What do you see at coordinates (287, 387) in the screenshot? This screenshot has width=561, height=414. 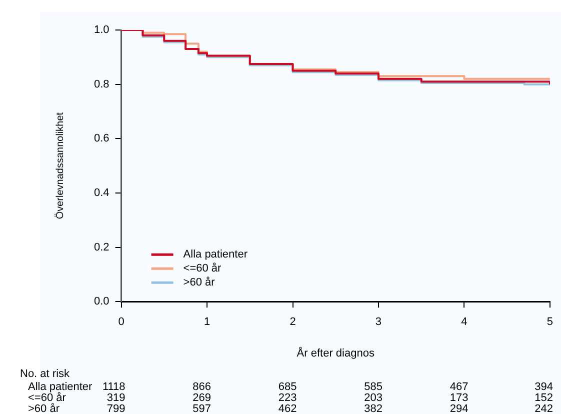 I see `text: 685` at bounding box center [287, 387].